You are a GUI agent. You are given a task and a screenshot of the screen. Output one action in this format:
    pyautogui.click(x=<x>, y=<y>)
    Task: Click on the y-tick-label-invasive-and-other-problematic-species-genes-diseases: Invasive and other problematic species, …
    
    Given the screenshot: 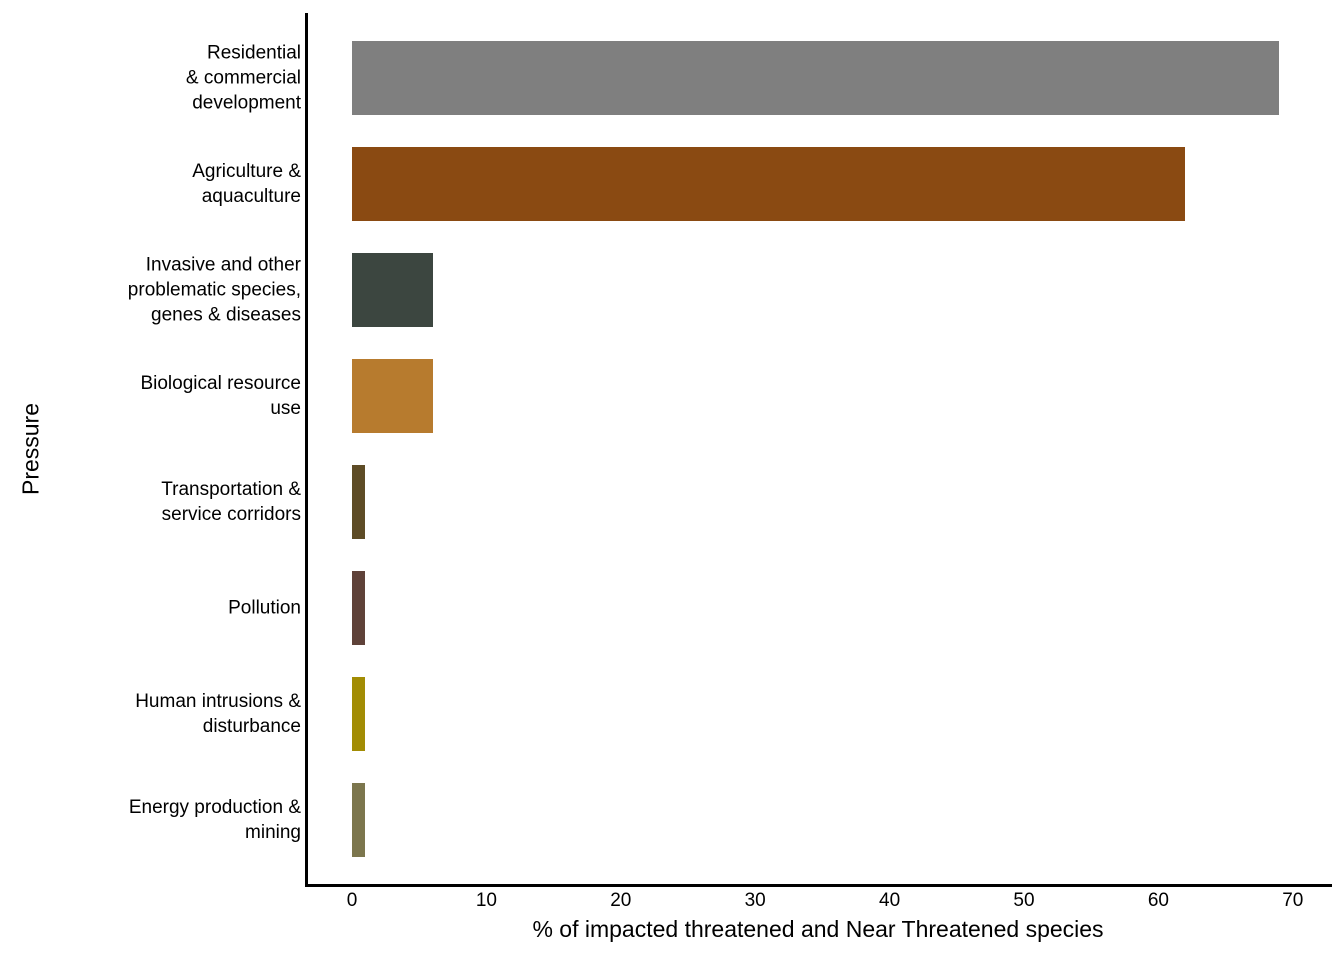 What is the action you would take?
    pyautogui.click(x=214, y=290)
    